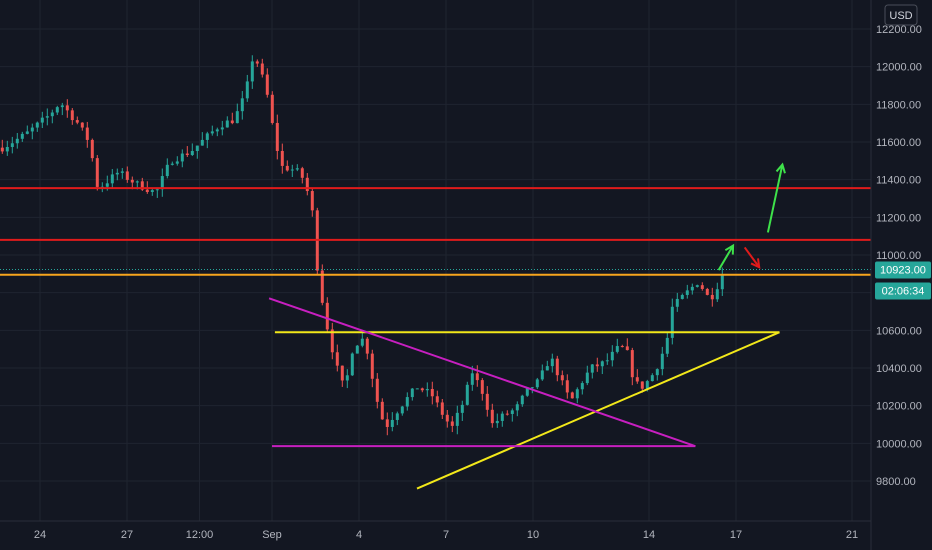  Describe the element at coordinates (852, 535) in the screenshot. I see `time-tick-label: 21` at that location.